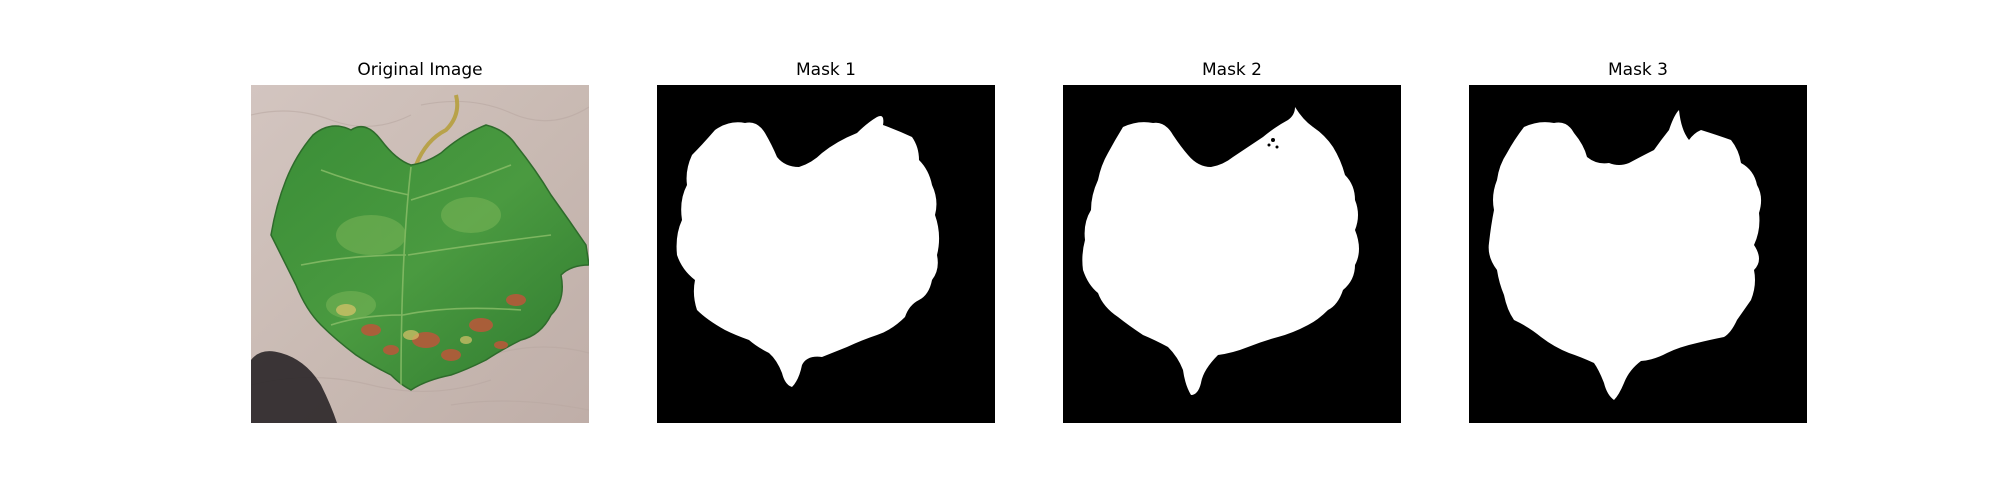  Describe the element at coordinates (825, 70) in the screenshot. I see `panel-title: Mask 1` at that location.